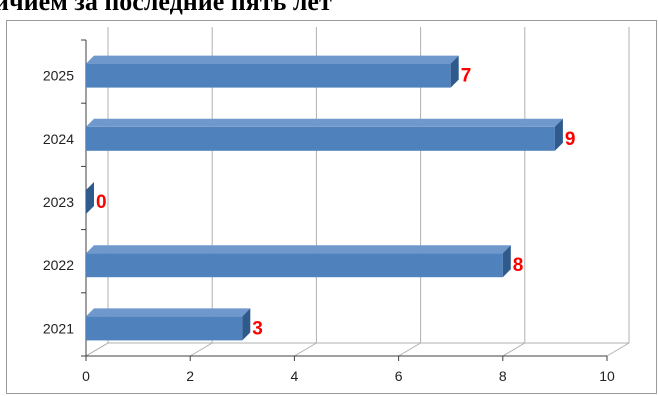  I want to click on data-label: 8, so click(518, 265).